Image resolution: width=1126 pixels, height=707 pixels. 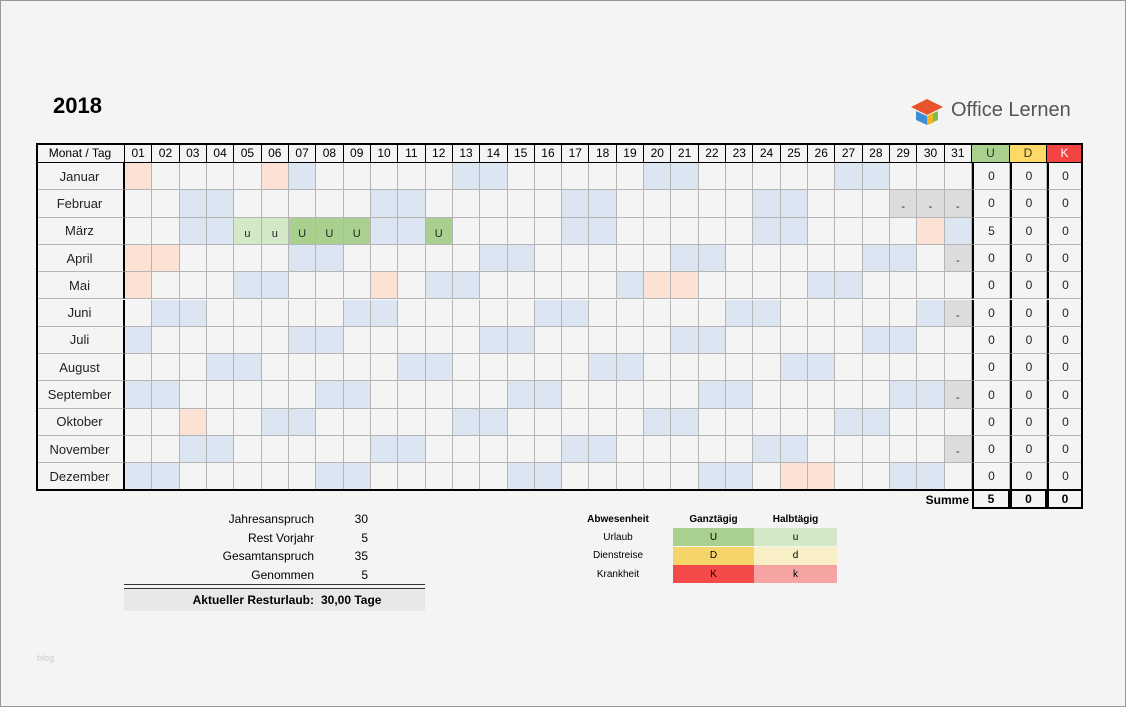 I want to click on month-name: Februar, so click(x=80, y=204).